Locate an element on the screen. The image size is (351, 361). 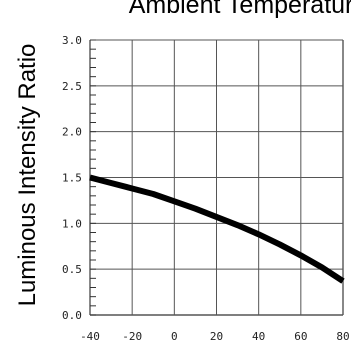
x-tick-label: 60 is located at coordinates (300, 336).